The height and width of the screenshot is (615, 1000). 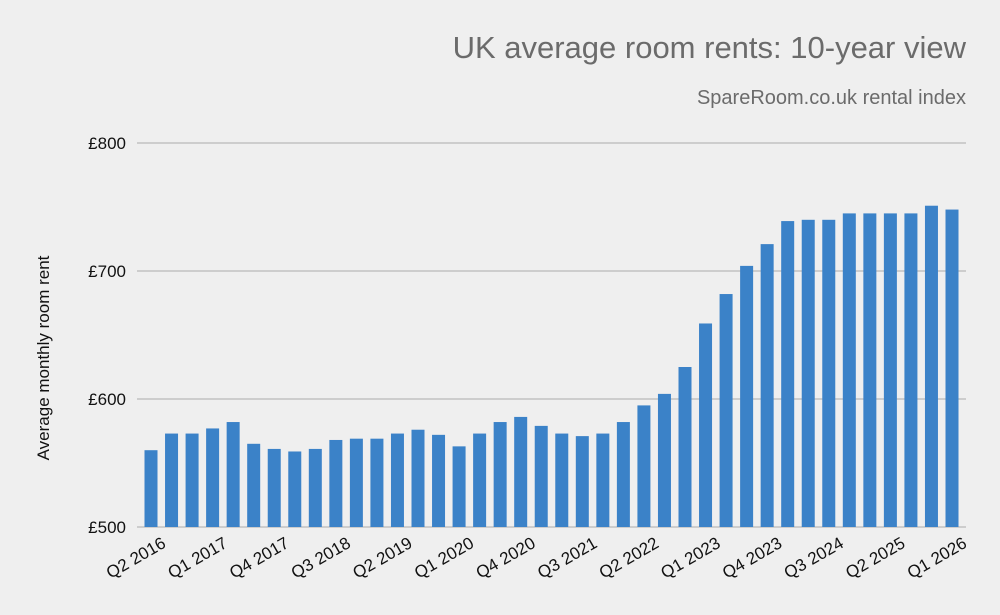 I want to click on x-tick-label: Q2 2022, so click(x=629, y=557).